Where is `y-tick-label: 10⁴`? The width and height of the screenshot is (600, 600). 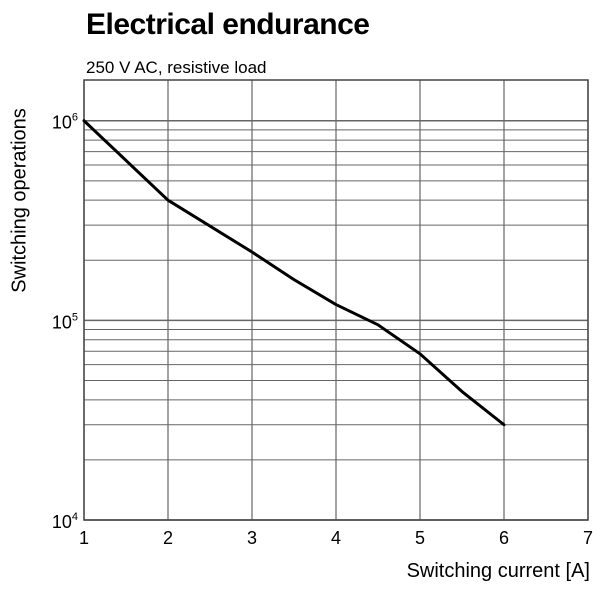 y-tick-label: 10⁴ is located at coordinates (65, 521).